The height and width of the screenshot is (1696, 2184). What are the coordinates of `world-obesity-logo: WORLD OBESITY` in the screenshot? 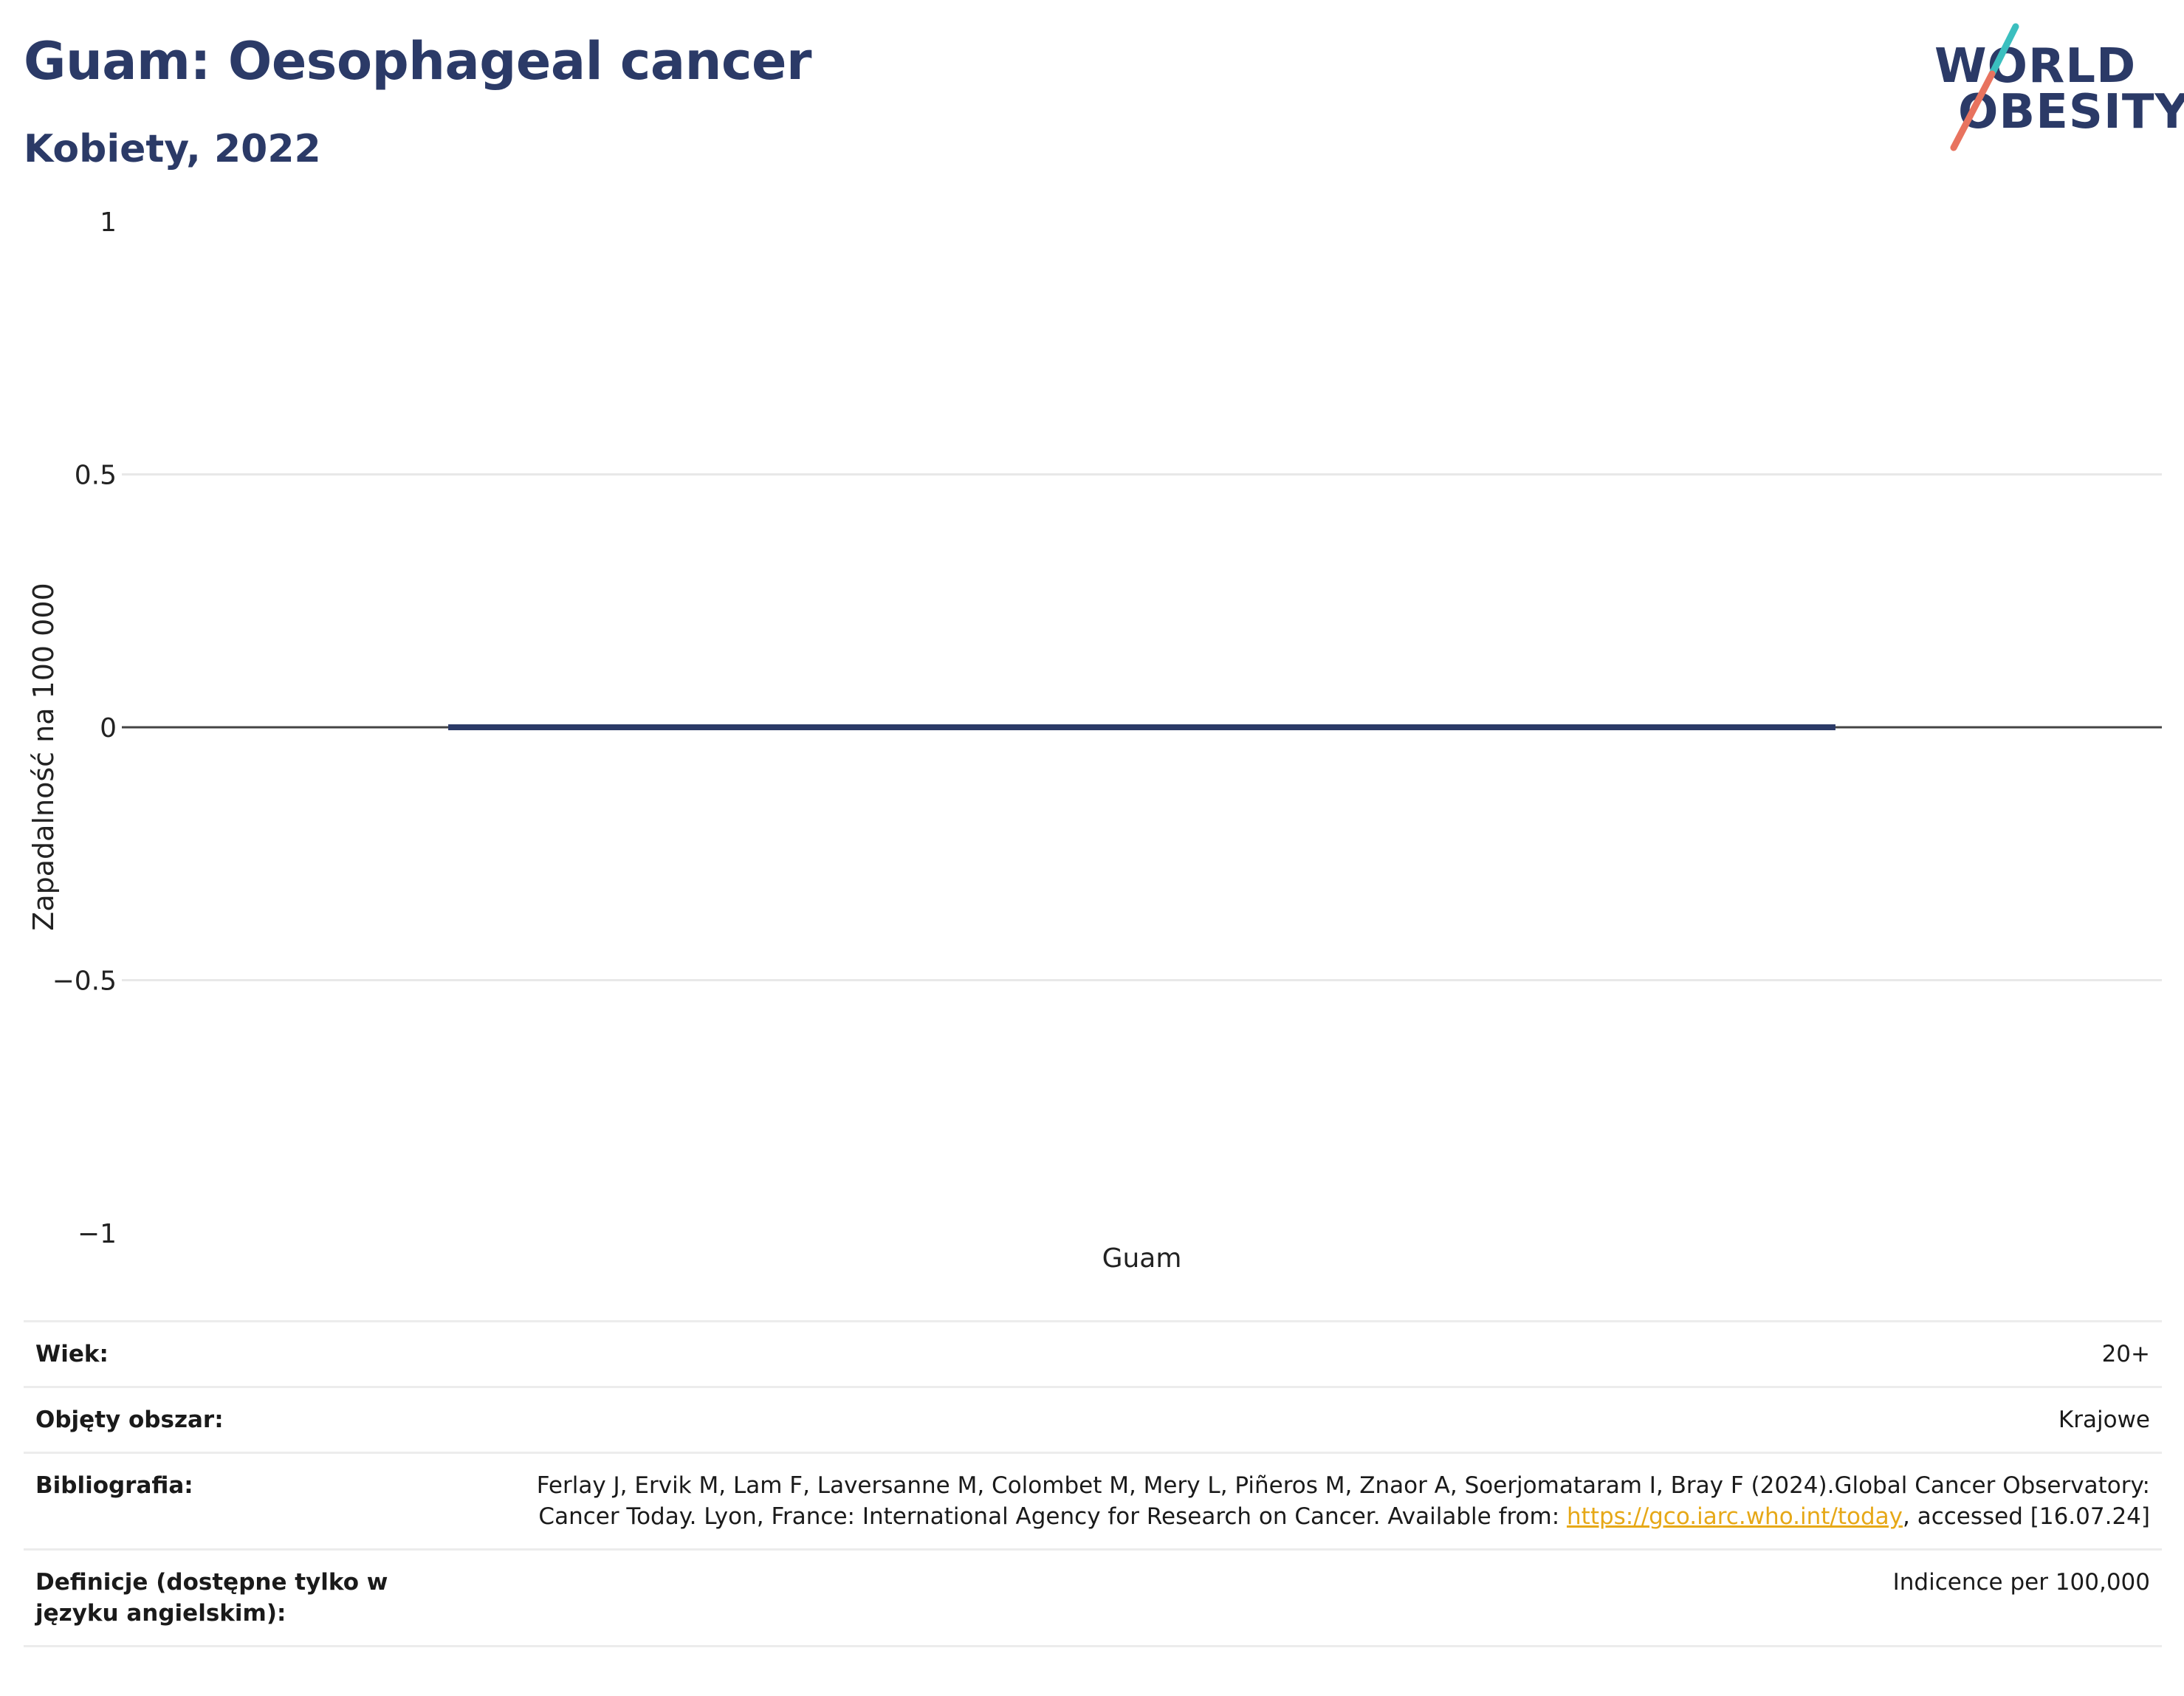 It's located at (2052, 87).